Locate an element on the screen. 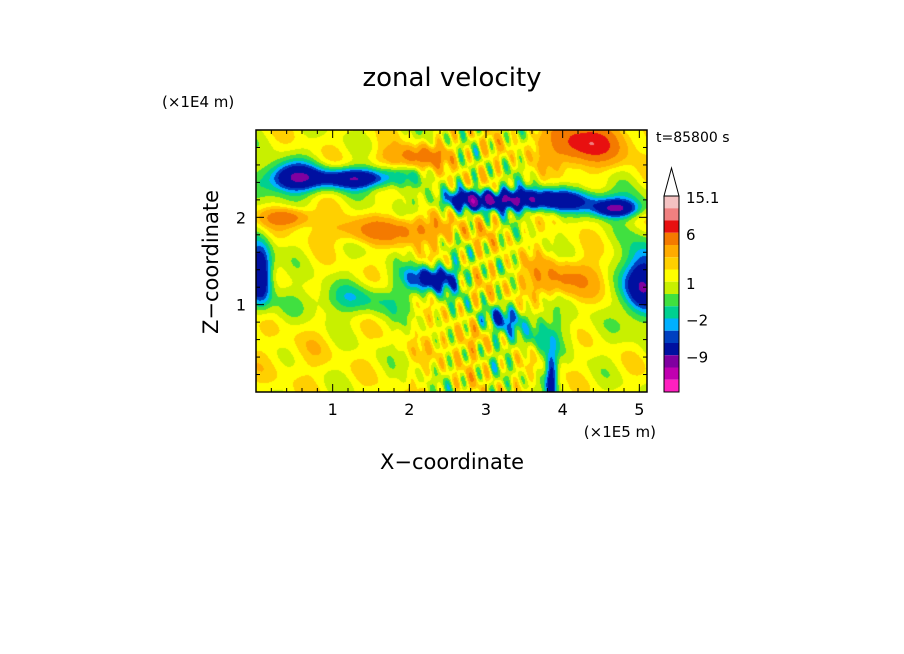 The height and width of the screenshot is (654, 904). colorbar-label: 1 is located at coordinates (691, 284).